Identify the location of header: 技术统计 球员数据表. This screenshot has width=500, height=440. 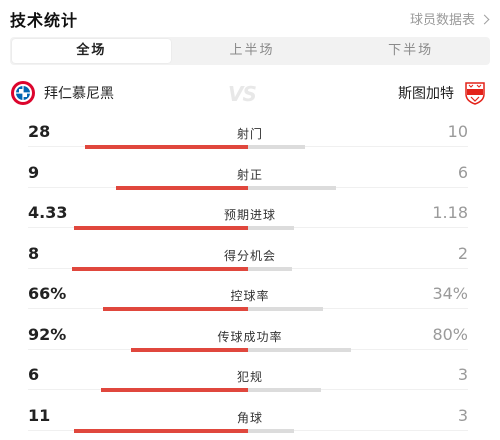
(250, 18).